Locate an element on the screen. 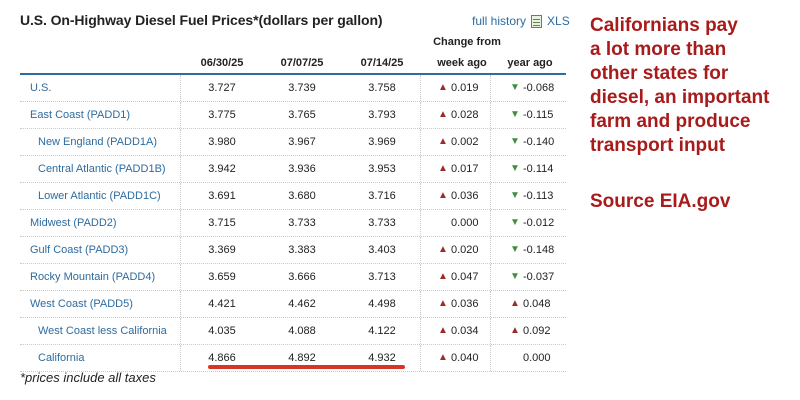 The height and width of the screenshot is (400, 800). price-cell: 3.793 is located at coordinates (382, 115).